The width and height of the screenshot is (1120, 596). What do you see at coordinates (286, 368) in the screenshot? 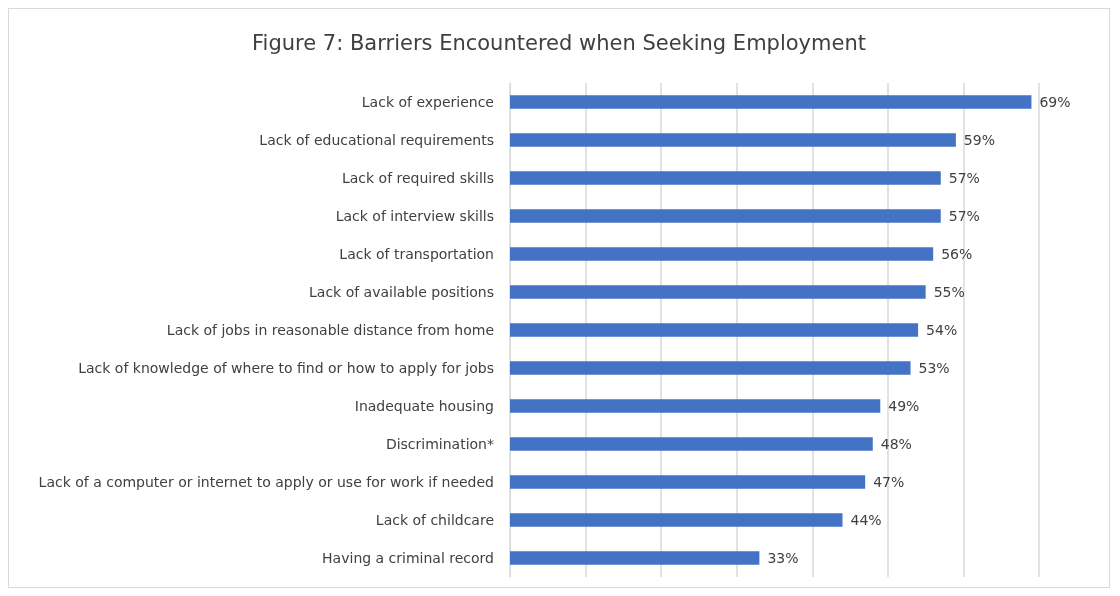
I see `y-tick-label: Lack of knowledge of where to find or how to apply for jobs` at bounding box center [286, 368].